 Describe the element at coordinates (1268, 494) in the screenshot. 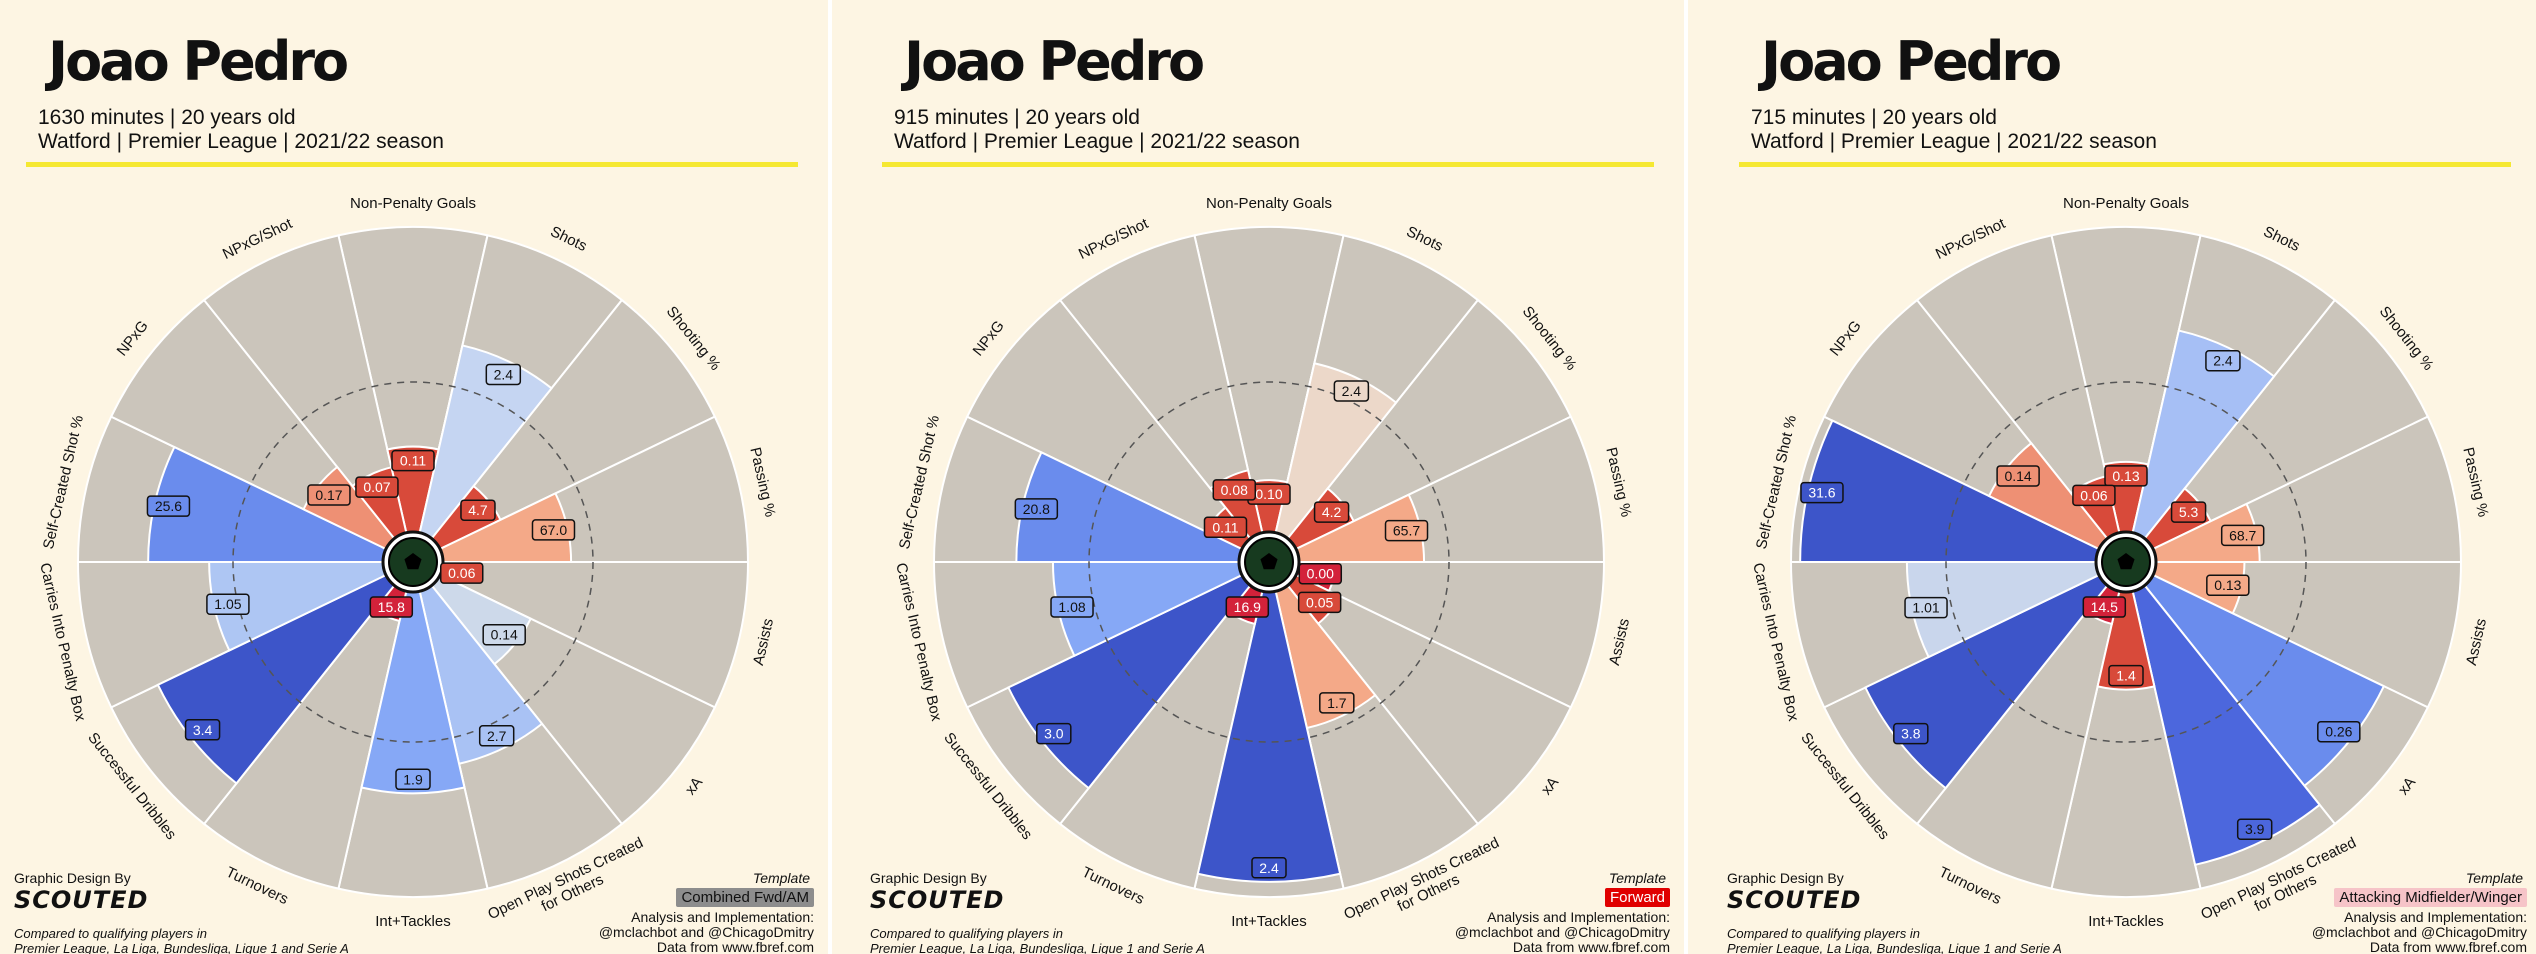

I see `value-label: 0.10` at that location.